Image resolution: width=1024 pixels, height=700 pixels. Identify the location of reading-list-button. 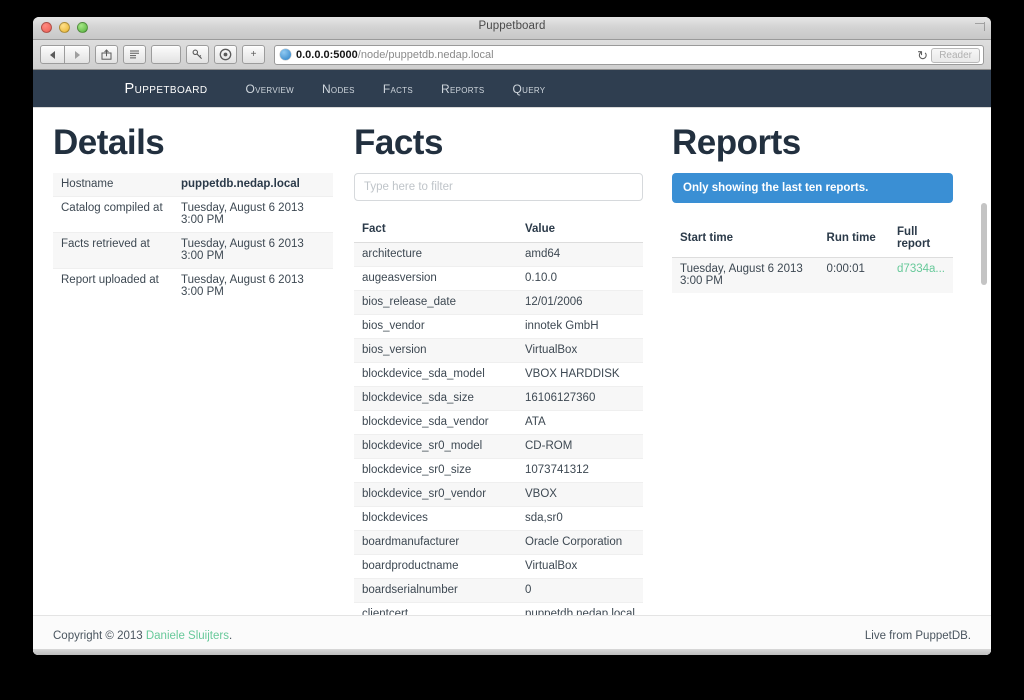
(134, 54).